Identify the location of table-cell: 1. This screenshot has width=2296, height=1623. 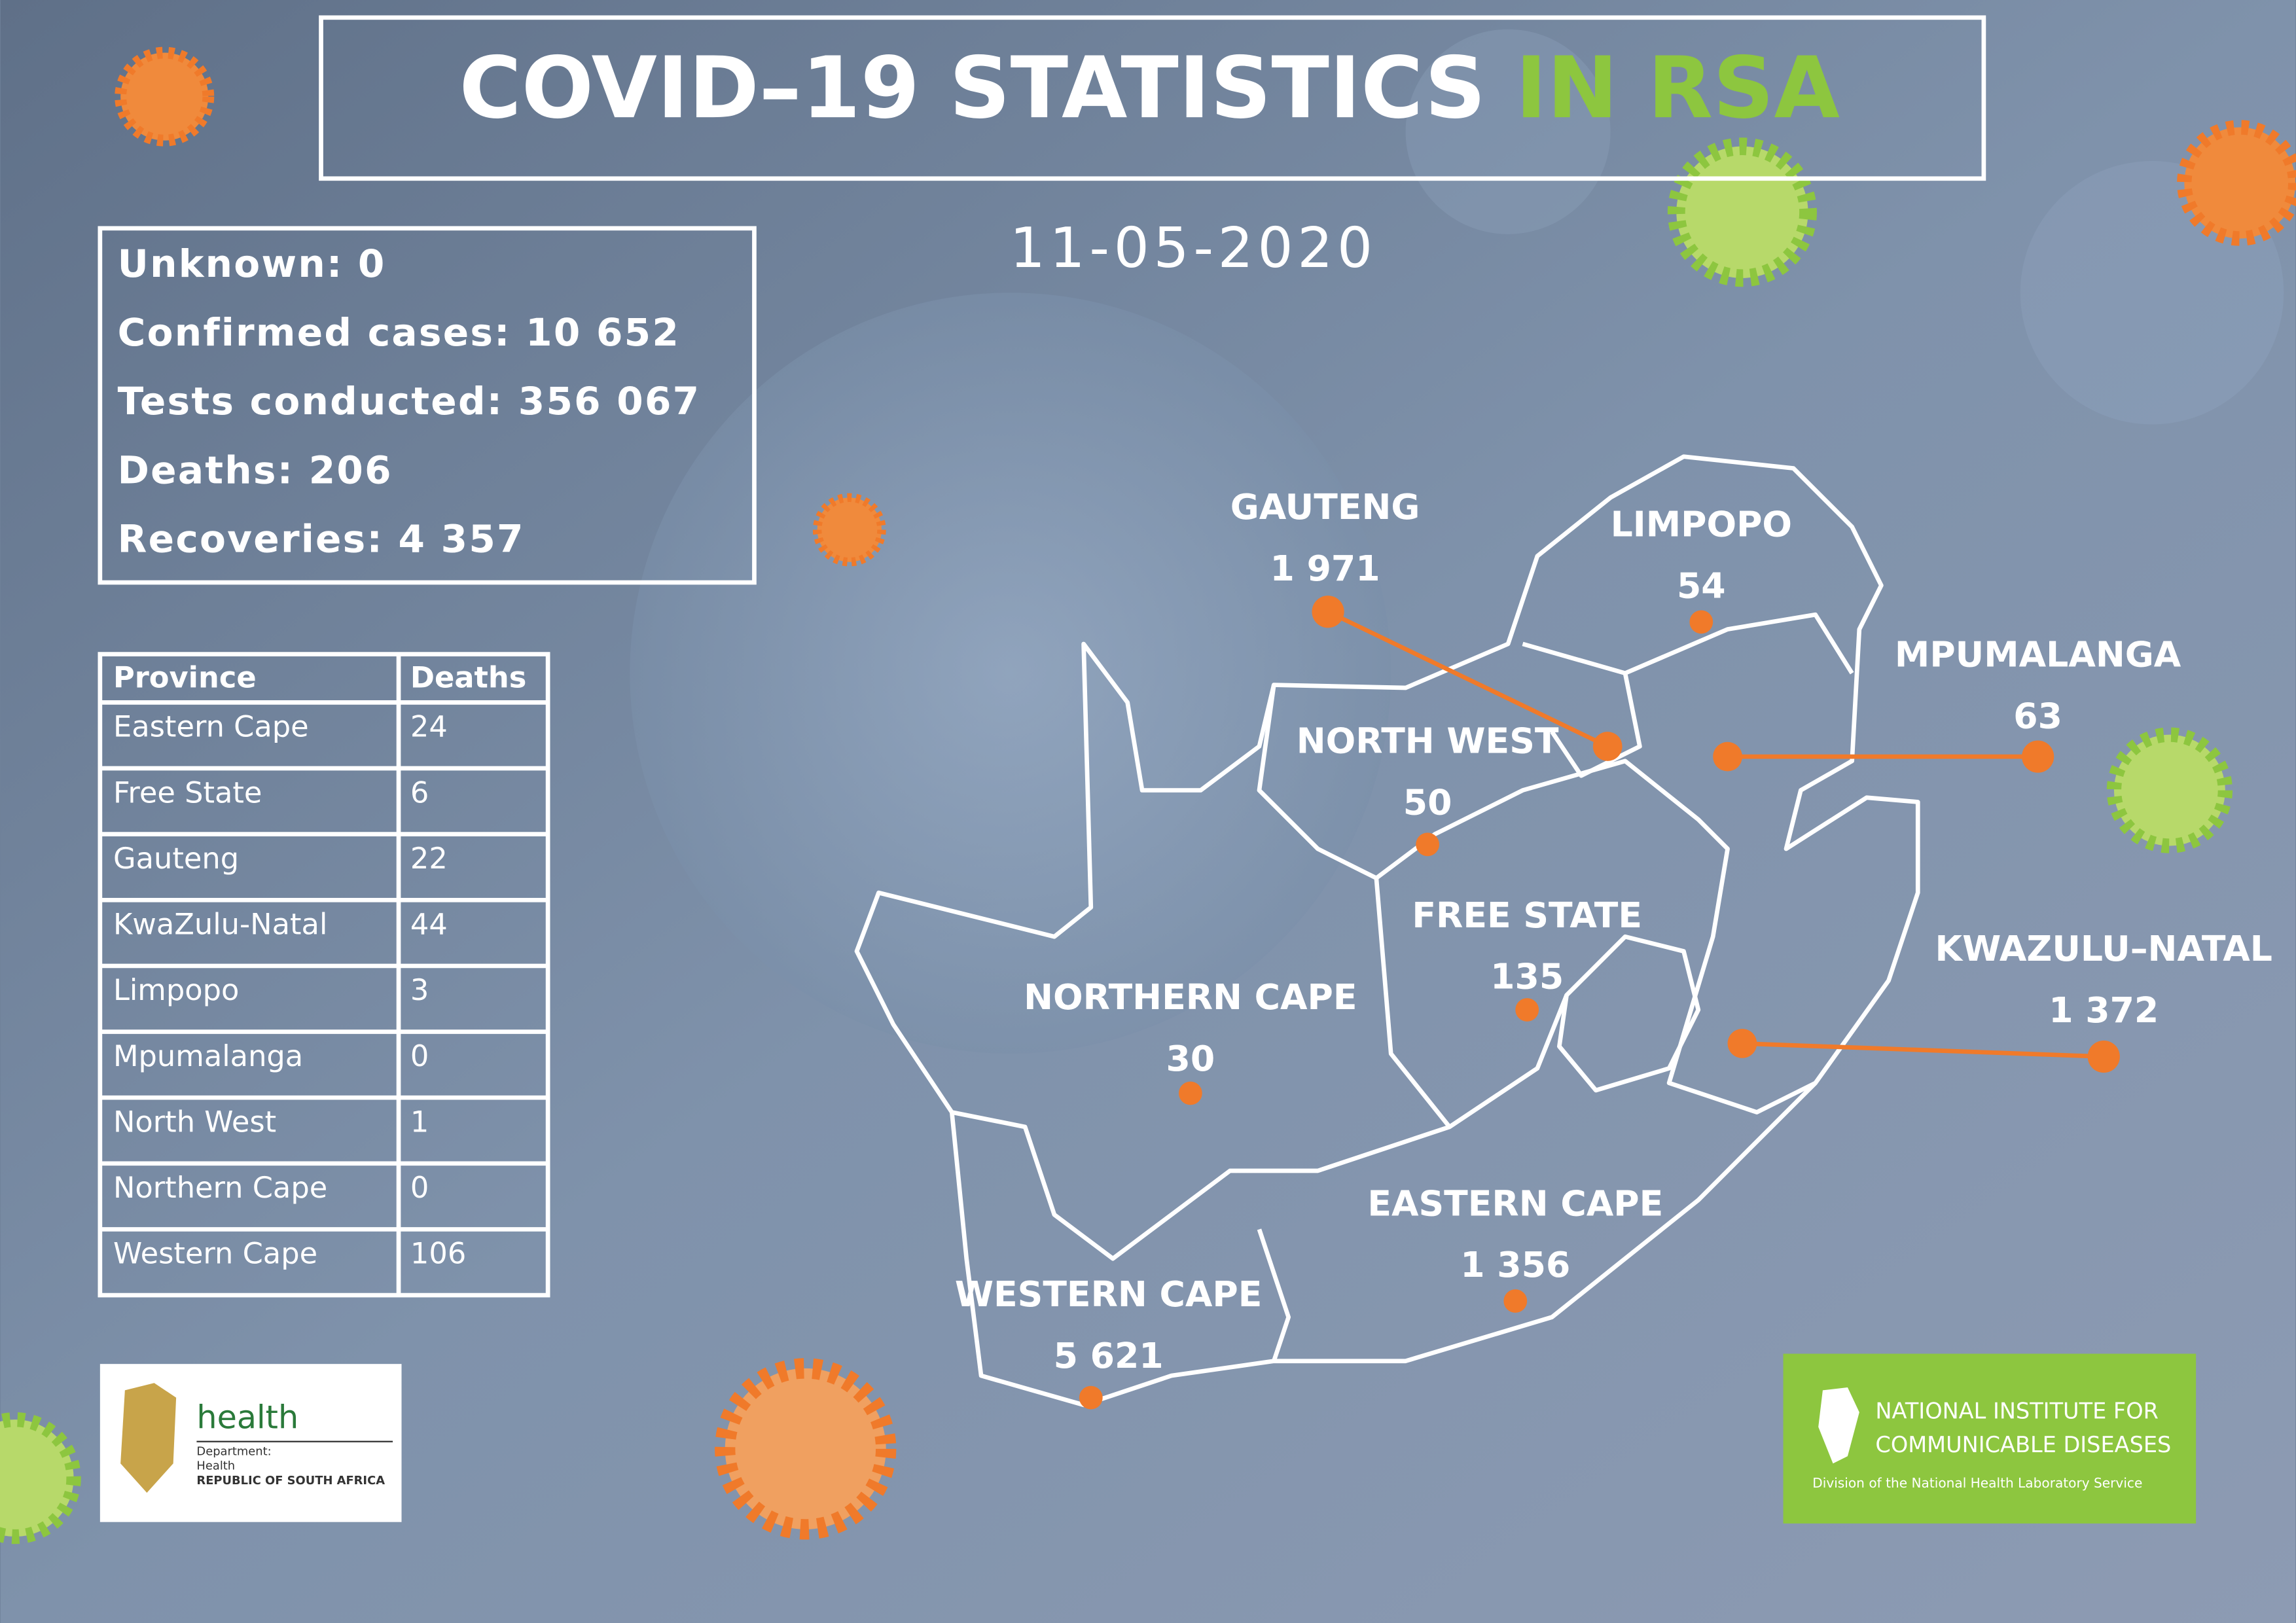
(419, 1121).